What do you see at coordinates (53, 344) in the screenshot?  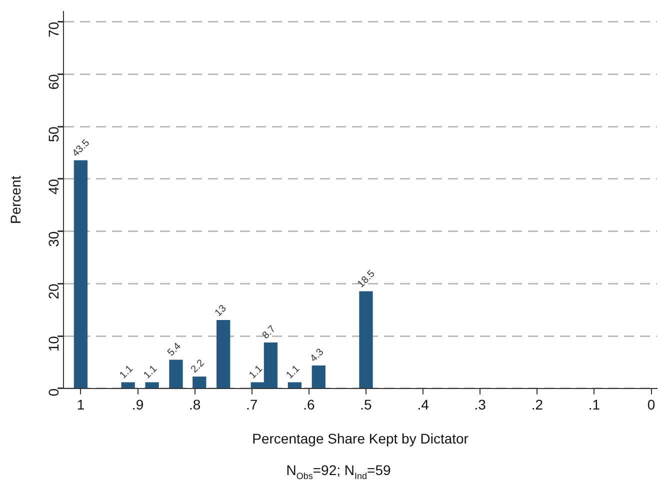 I see `y-tick-label: 10` at bounding box center [53, 344].